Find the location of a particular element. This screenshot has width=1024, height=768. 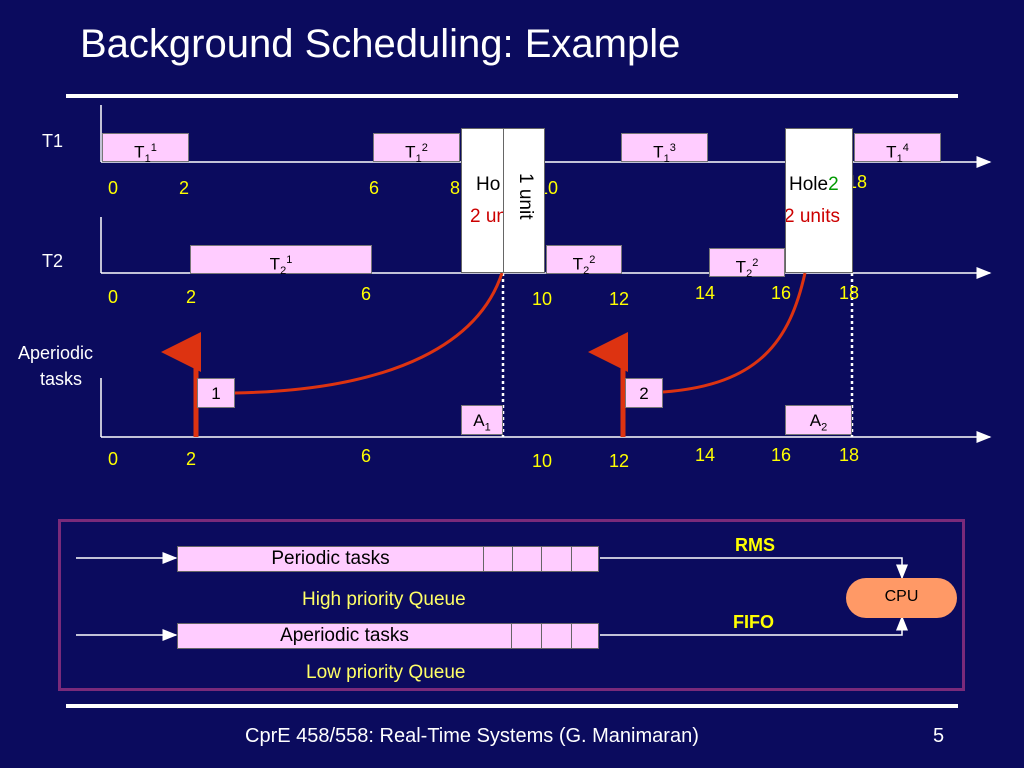

row-label-t2: T2 is located at coordinates (53, 261).